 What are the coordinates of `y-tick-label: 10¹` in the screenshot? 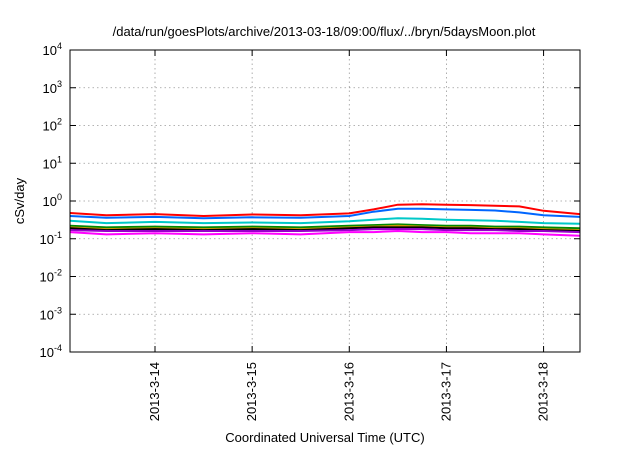 It's located at (52, 162).